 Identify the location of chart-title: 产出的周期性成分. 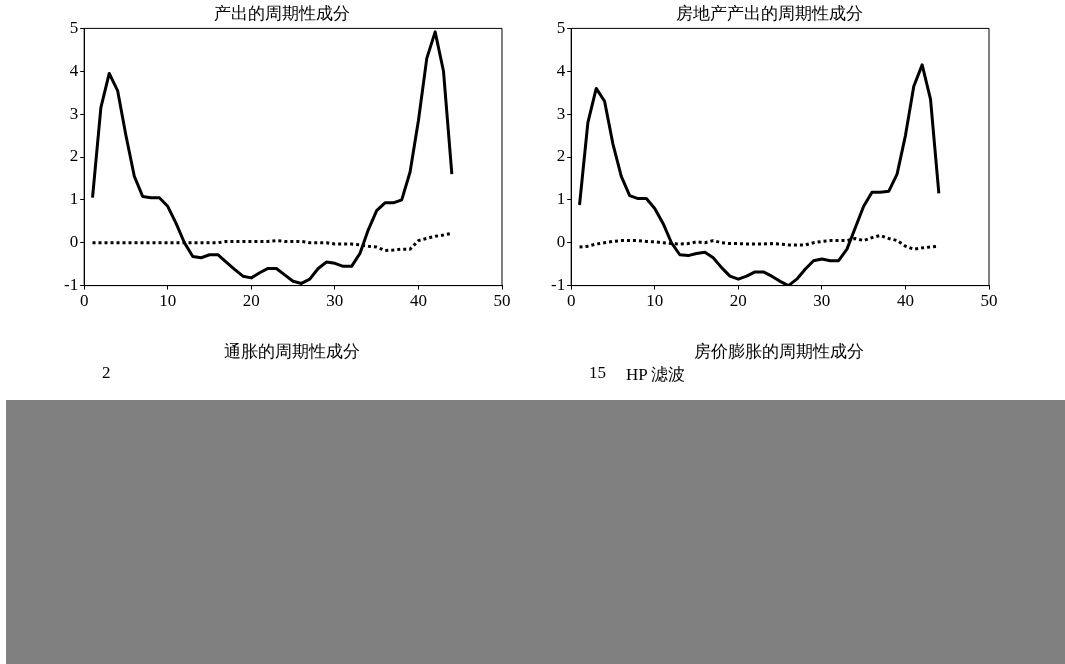
(282, 13).